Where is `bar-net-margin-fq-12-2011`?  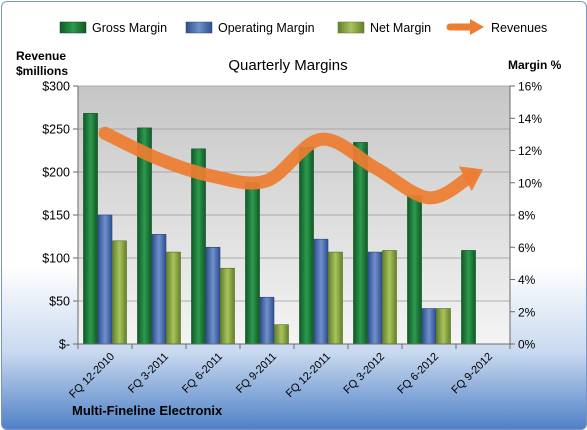
bar-net-margin-fq-12-2011 is located at coordinates (335, 298).